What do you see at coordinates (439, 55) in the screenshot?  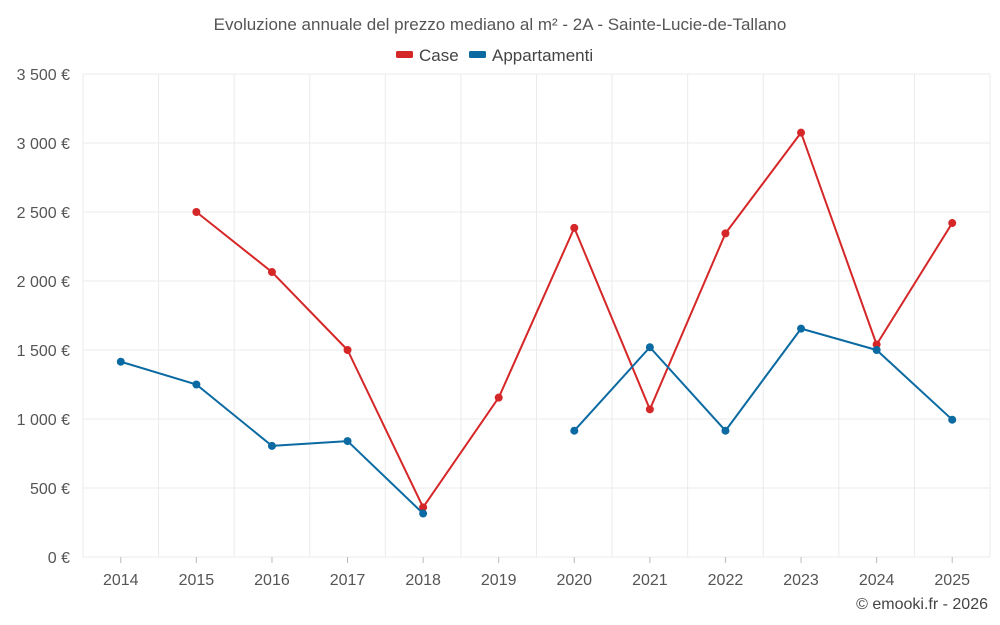 I see `legend-label: Case` at bounding box center [439, 55].